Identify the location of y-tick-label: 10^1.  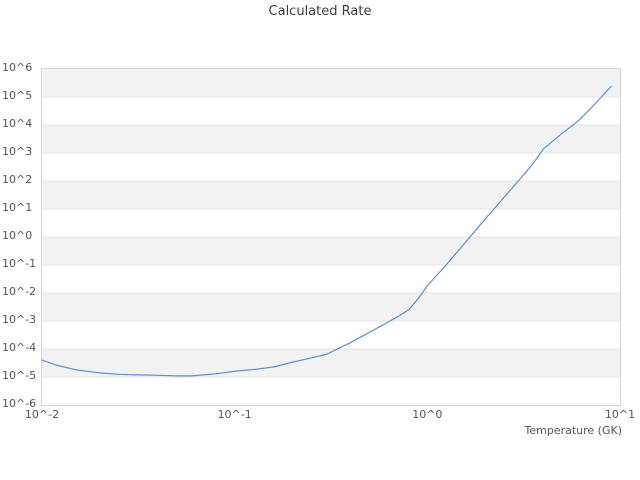
(17, 207).